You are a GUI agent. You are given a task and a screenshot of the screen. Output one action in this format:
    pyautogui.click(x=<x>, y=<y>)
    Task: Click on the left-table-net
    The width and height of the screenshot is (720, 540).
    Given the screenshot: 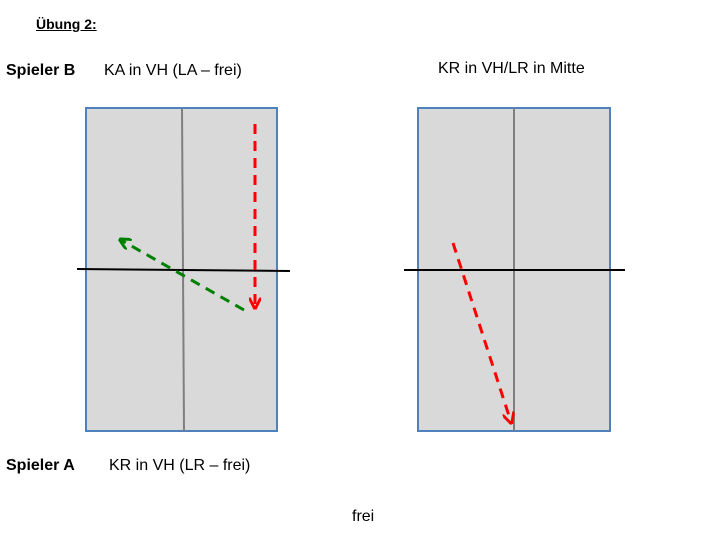 What is the action you would take?
    pyautogui.click(x=183, y=270)
    